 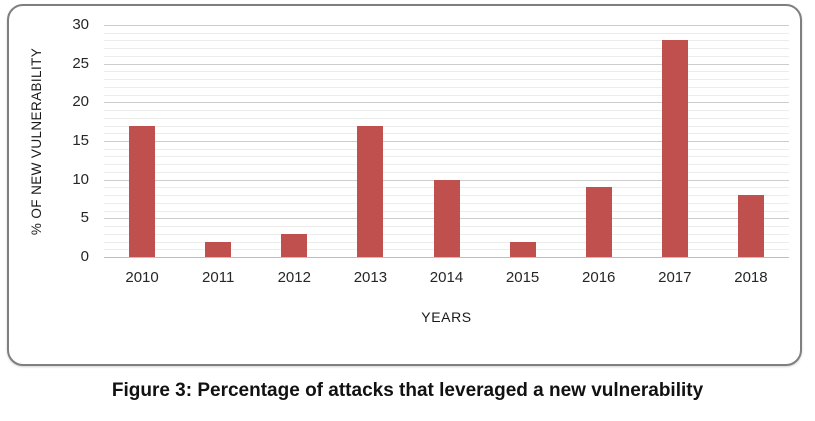 I want to click on bar-2010, so click(x=142, y=191).